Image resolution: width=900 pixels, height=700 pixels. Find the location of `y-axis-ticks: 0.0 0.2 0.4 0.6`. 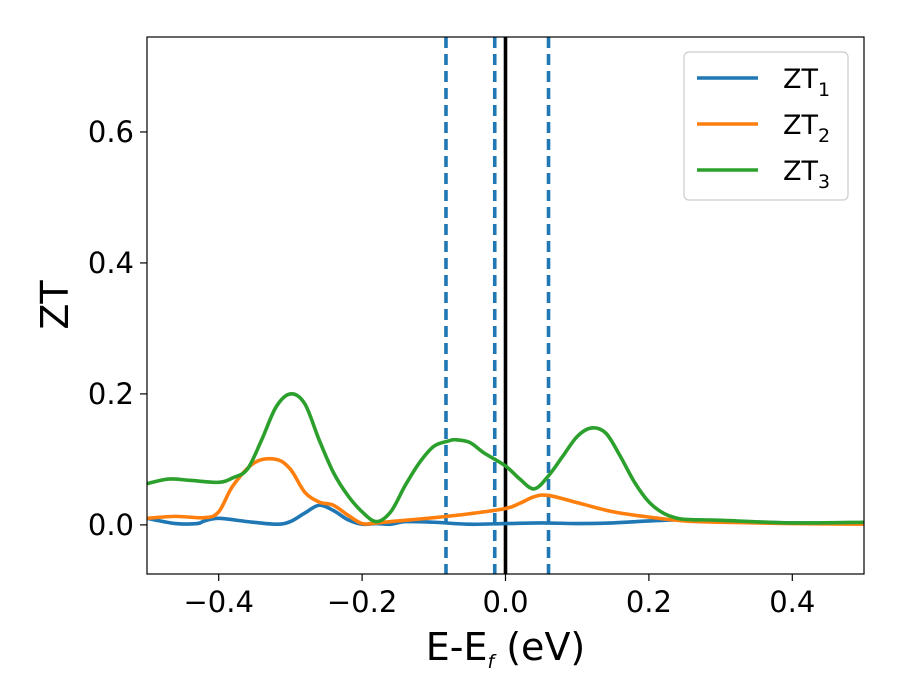

y-axis-ticks: 0.0 0.2 0.4 0.6 is located at coordinates (117, 328).